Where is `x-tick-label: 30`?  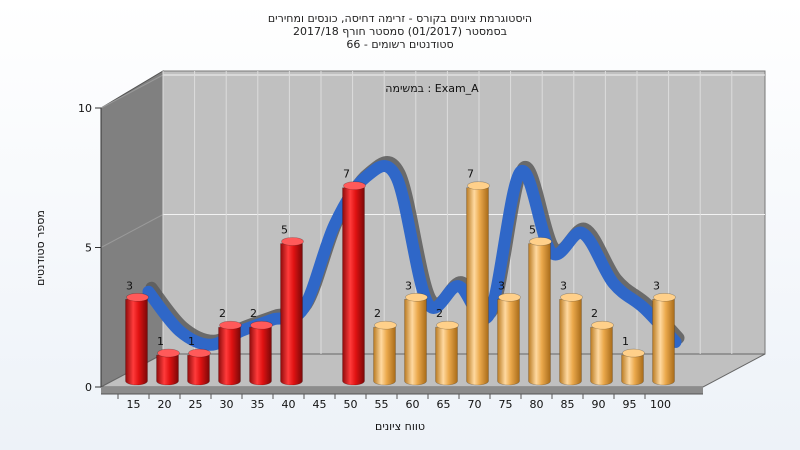 x-tick-label: 30 is located at coordinates (227, 404).